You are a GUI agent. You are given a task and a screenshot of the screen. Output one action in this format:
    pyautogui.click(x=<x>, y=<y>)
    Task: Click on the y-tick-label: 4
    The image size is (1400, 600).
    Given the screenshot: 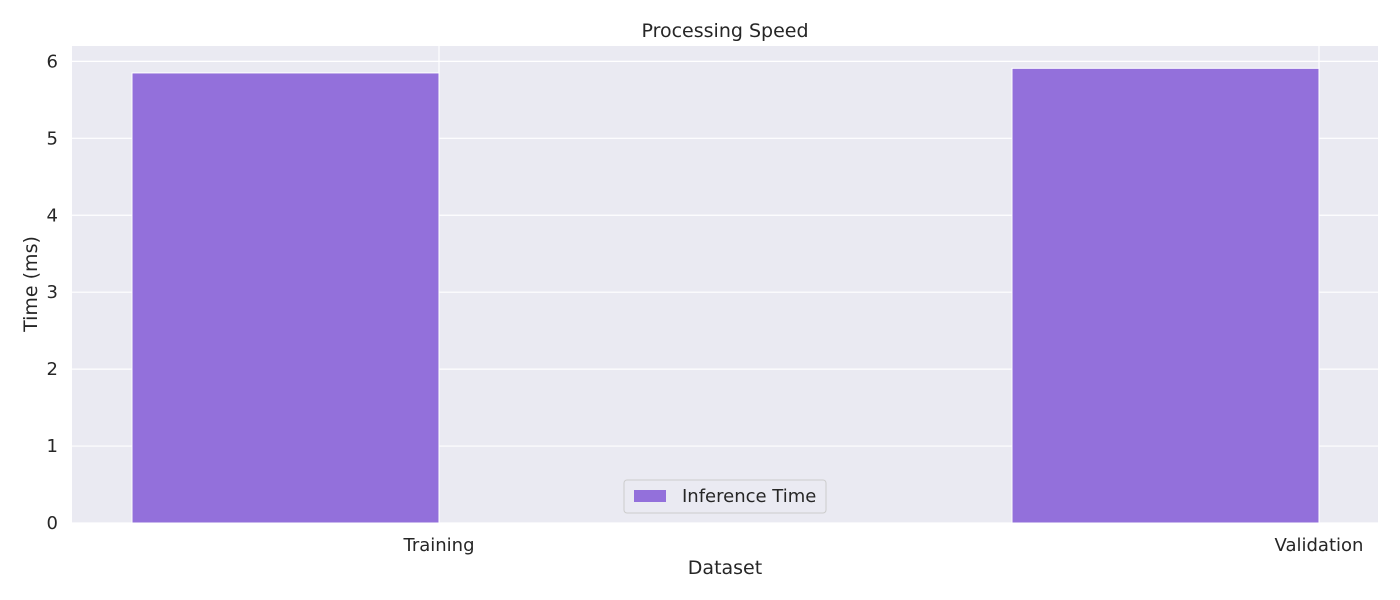 What is the action you would take?
    pyautogui.click(x=52, y=215)
    